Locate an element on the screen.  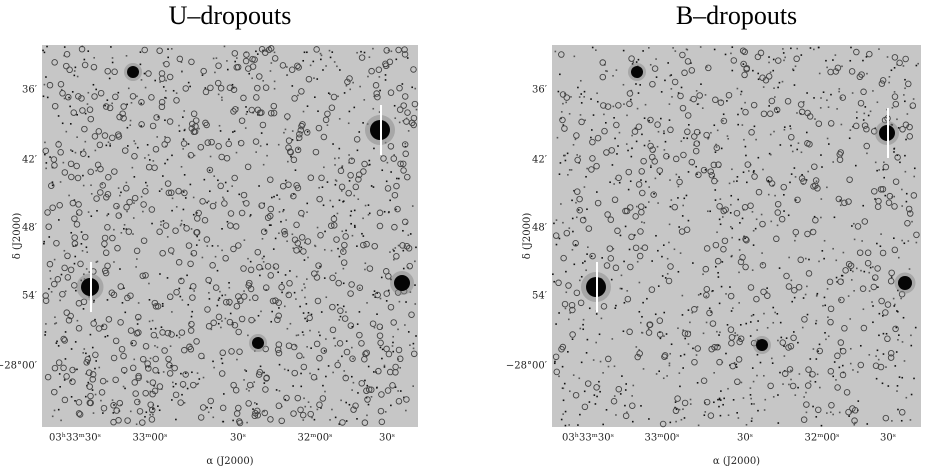
y-tick-label: 36′ is located at coordinates (540, 90).